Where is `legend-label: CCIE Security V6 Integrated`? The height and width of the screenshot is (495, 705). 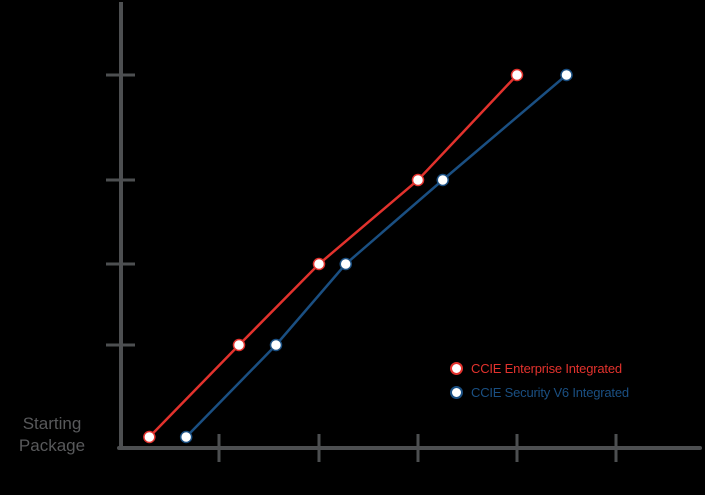
legend-label: CCIE Security V6 Integrated is located at coordinates (550, 392).